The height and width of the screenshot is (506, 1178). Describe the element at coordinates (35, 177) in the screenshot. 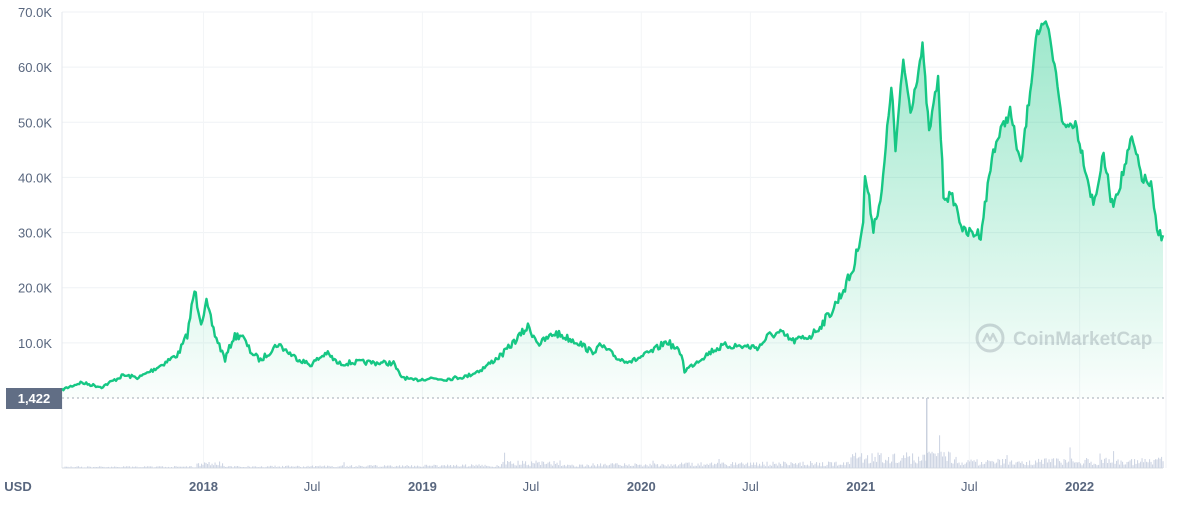

I see `y-tick-label: 40.0K` at that location.